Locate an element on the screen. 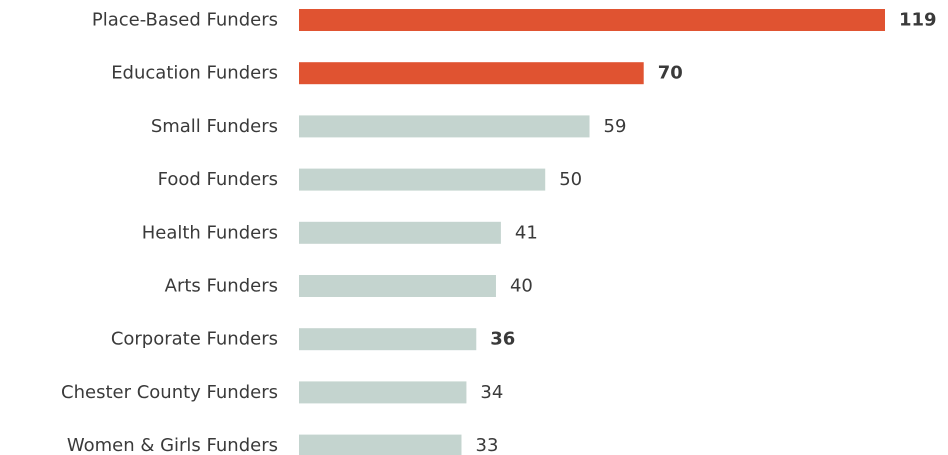 Image resolution: width=948 pixels, height=455 pixels. value-label-food-funders: 50 is located at coordinates (570, 179).